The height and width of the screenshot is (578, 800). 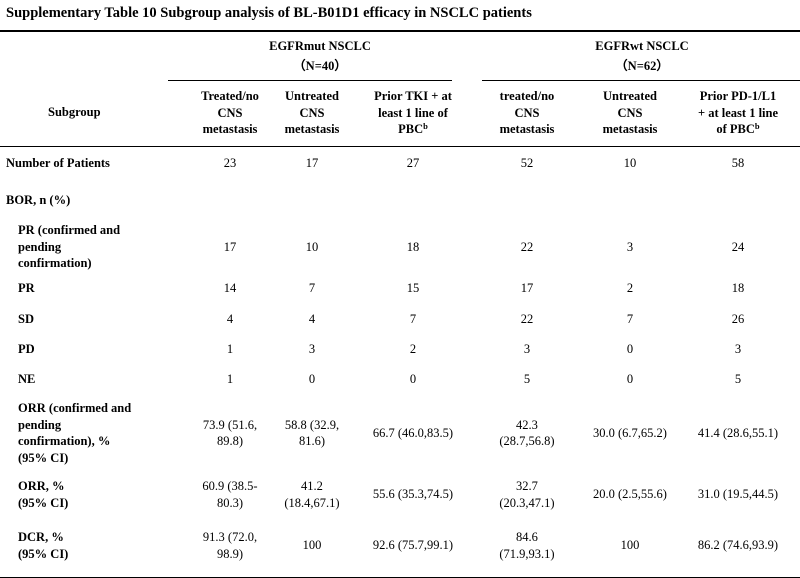 I want to click on table-cell: 42.3 (28.7,56.8), so click(x=526, y=433).